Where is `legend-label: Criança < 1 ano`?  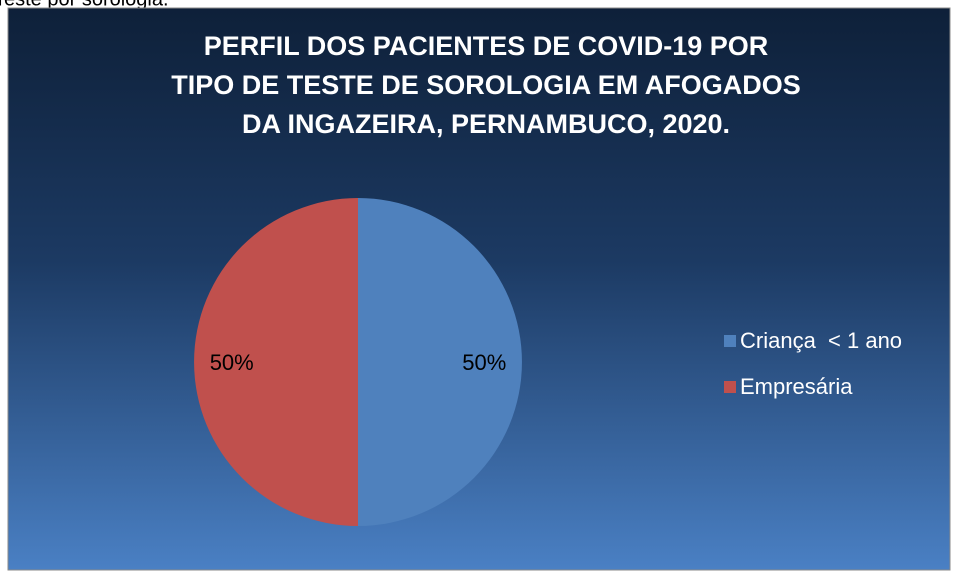 legend-label: Criança < 1 ano is located at coordinates (821, 340).